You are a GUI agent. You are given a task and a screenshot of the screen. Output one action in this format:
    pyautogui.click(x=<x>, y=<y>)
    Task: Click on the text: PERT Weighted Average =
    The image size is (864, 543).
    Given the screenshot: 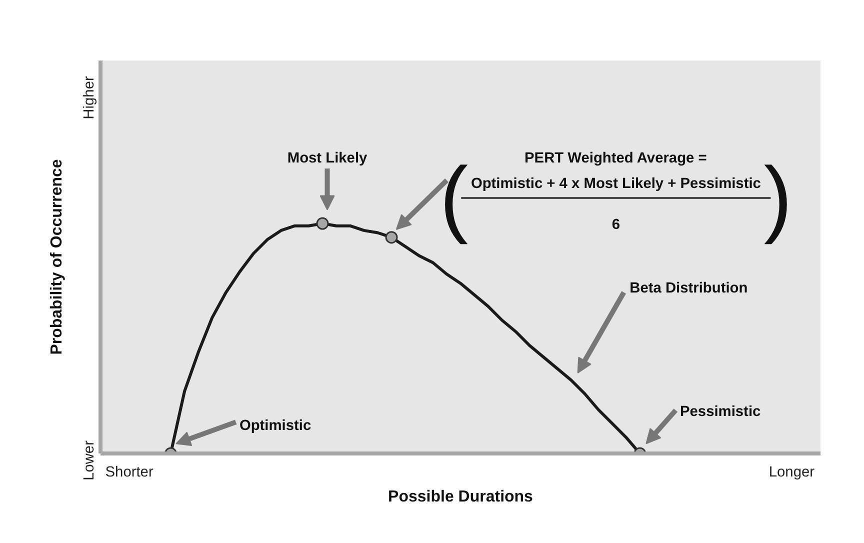 What is the action you would take?
    pyautogui.click(x=615, y=158)
    